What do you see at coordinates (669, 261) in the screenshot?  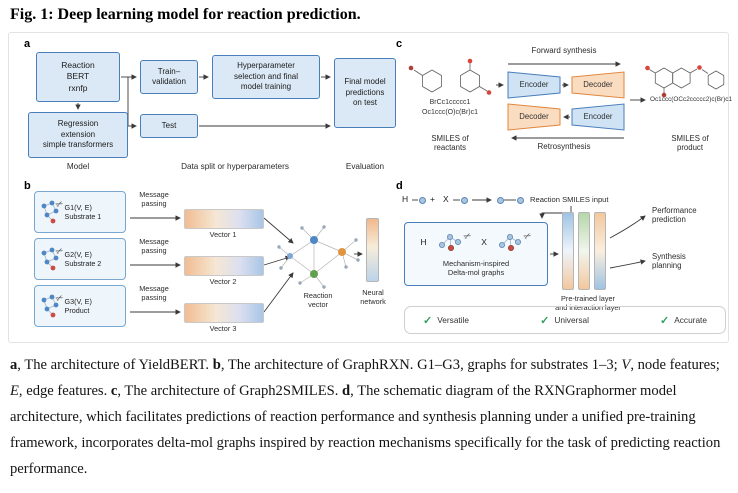 I see `synthesis-planning-label: Synthesis planning` at bounding box center [669, 261].